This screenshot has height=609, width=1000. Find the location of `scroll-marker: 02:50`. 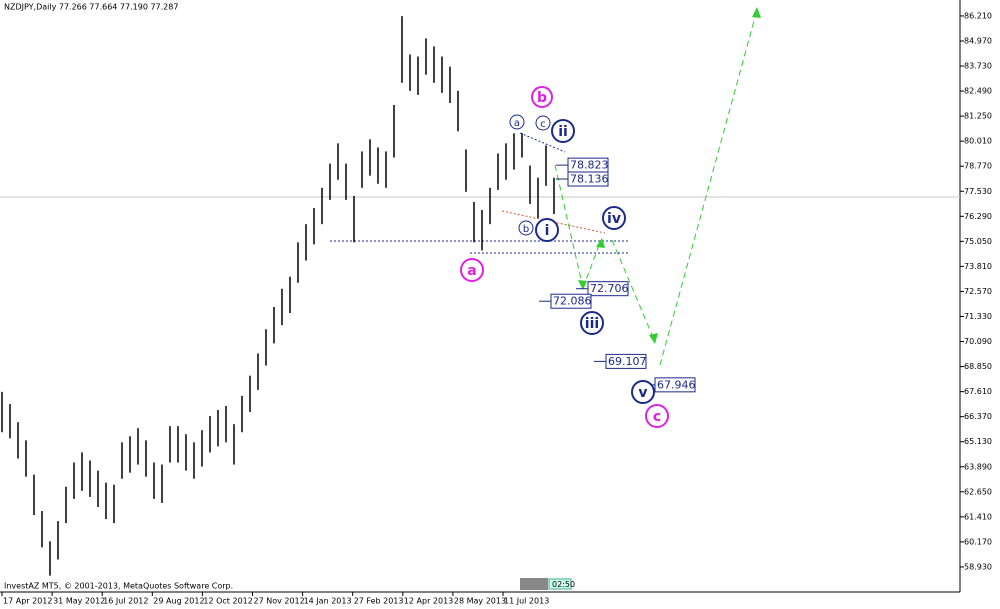

scroll-marker: 02:50 is located at coordinates (547, 584).